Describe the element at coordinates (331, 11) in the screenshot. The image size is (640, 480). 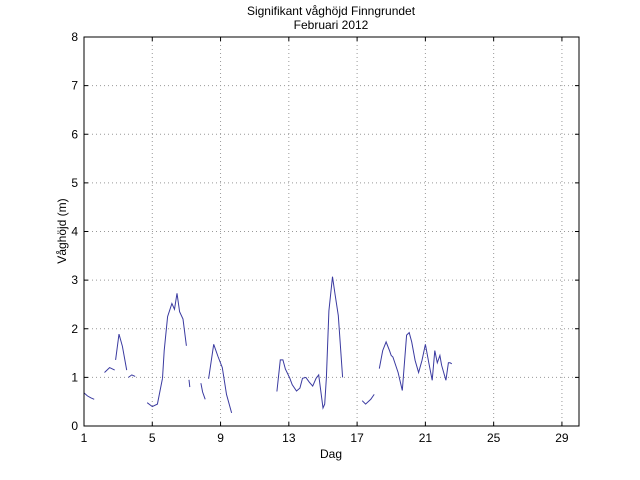
I see `chart-title: Signifikant våghöjd Finngrundet` at that location.